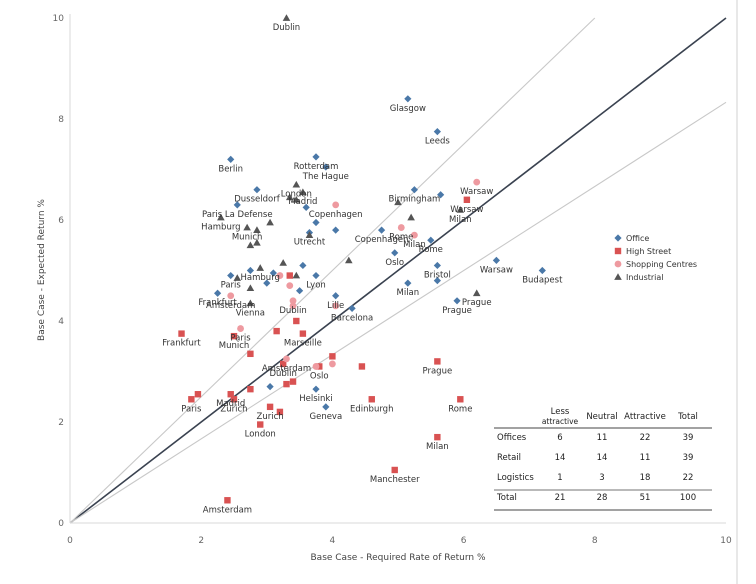  What do you see at coordinates (234, 346) in the screenshot?
I see `point-label: Munich` at bounding box center [234, 346].